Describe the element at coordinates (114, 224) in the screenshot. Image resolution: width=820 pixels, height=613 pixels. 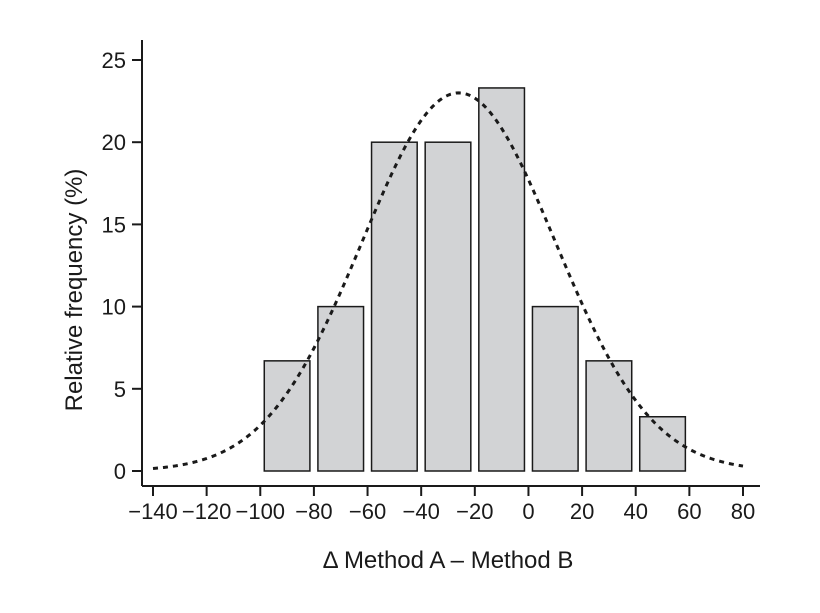
I see `y-tick-label-3: 15` at that location.